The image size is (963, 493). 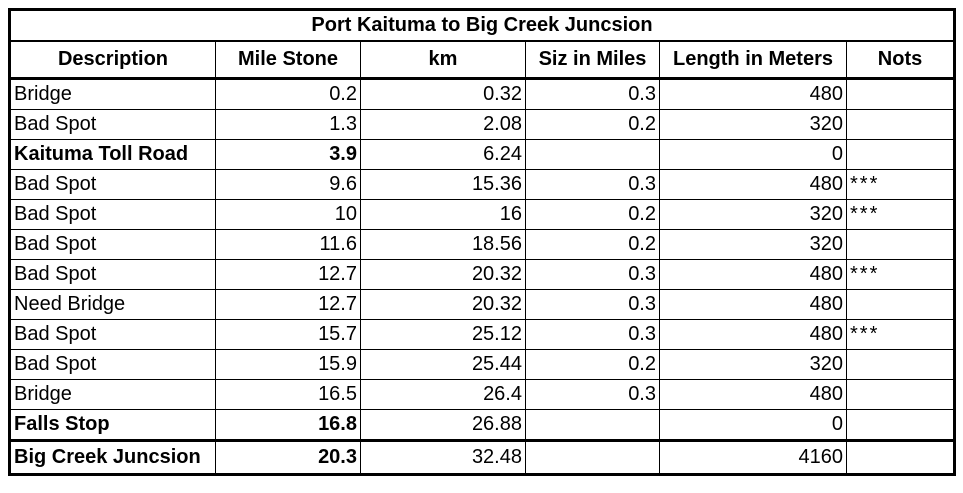 I want to click on table-row: Bridge 16.5 26.4 0.3 480, so click(x=482, y=394).